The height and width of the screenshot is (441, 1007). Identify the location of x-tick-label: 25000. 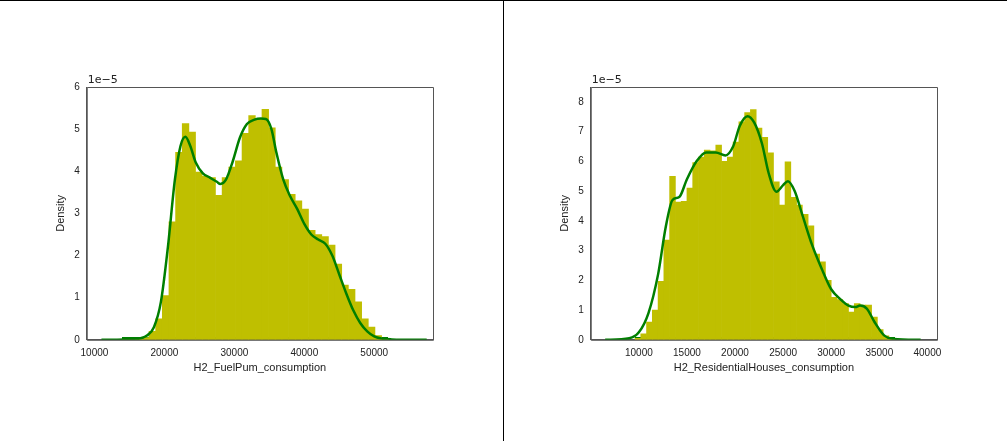
(783, 352).